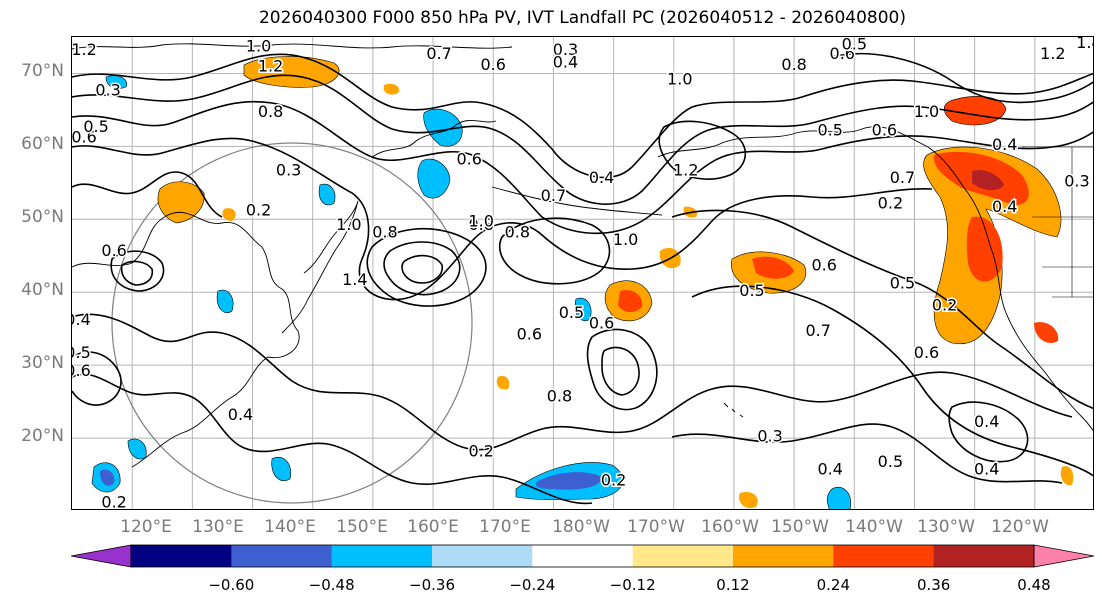 Image resolution: width=1105 pixels, height=604 pixels. What do you see at coordinates (733, 410) in the screenshot?
I see `coast-hawaii` at bounding box center [733, 410].